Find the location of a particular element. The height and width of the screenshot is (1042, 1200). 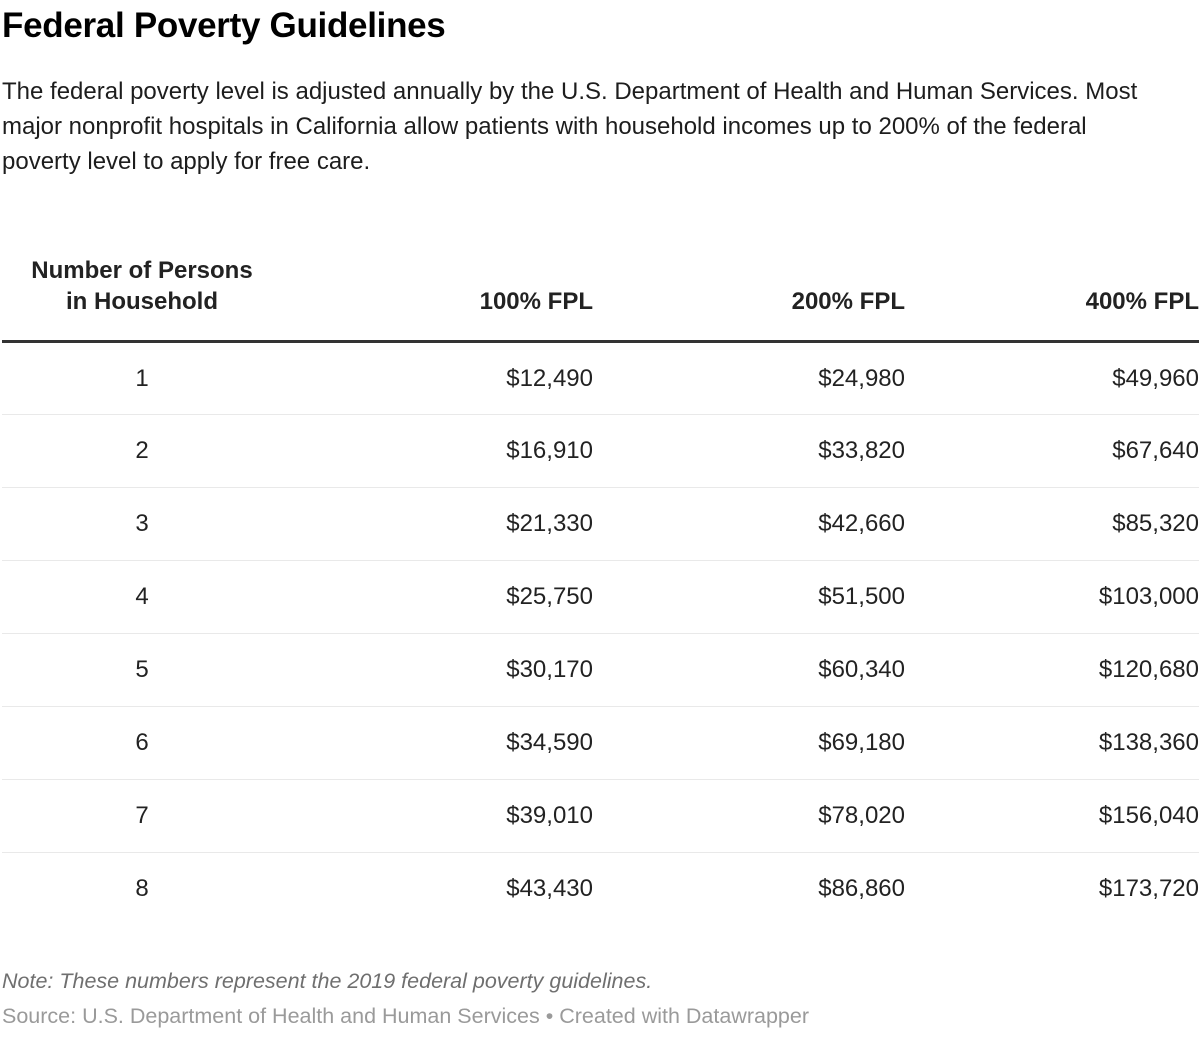

cell-fpl100: $39,010 is located at coordinates (437, 816).